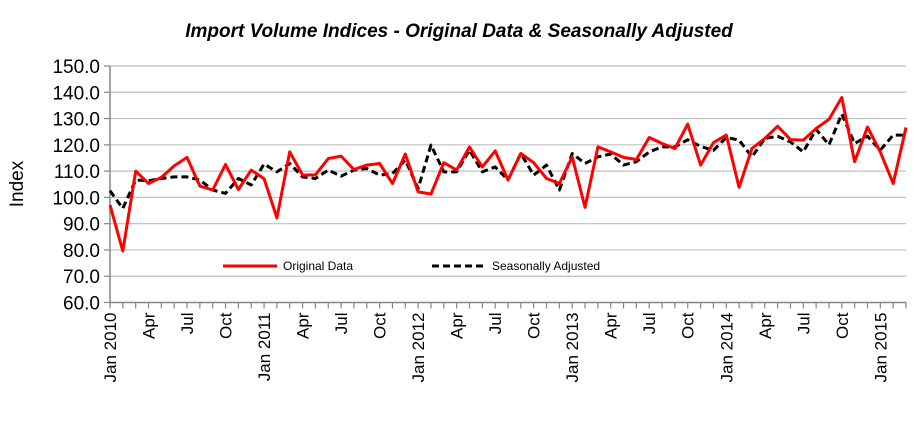 The height and width of the screenshot is (447, 919). Describe the element at coordinates (17, 183) in the screenshot. I see `y-axis-label: Index` at that location.